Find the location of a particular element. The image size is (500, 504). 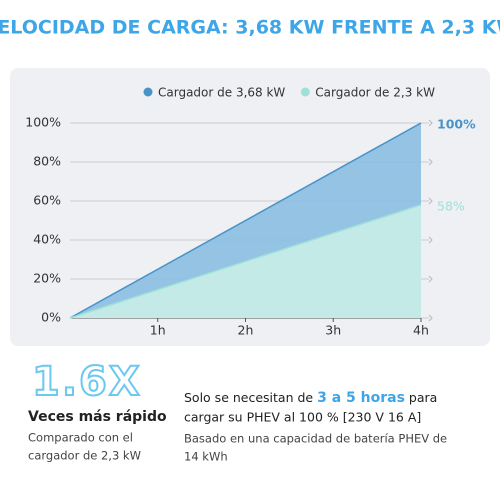

x-tick-label: 2h is located at coordinates (246, 330).